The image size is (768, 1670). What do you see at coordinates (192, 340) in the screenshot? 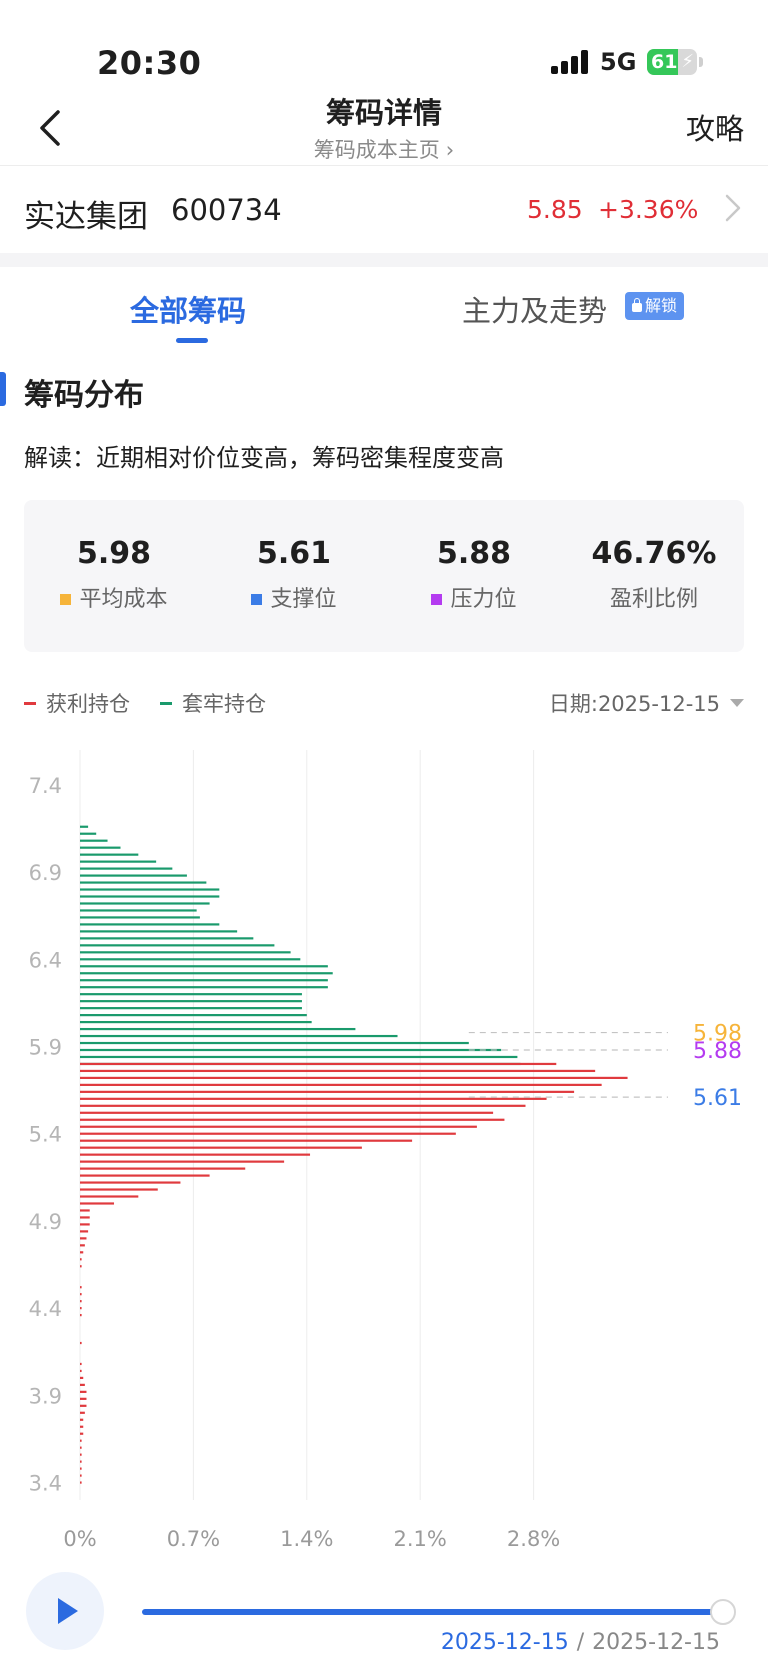
I see `active-tab-indicator` at bounding box center [192, 340].